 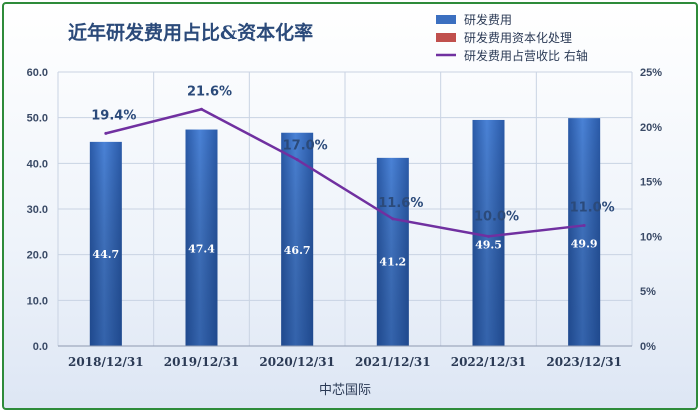 I want to click on y2-tick-label: 5%, so click(x=648, y=292).